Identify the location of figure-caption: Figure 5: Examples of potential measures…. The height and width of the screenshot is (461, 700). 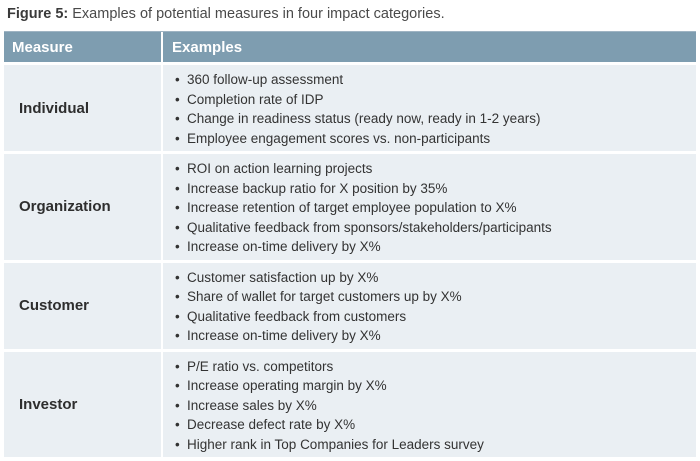
(226, 14).